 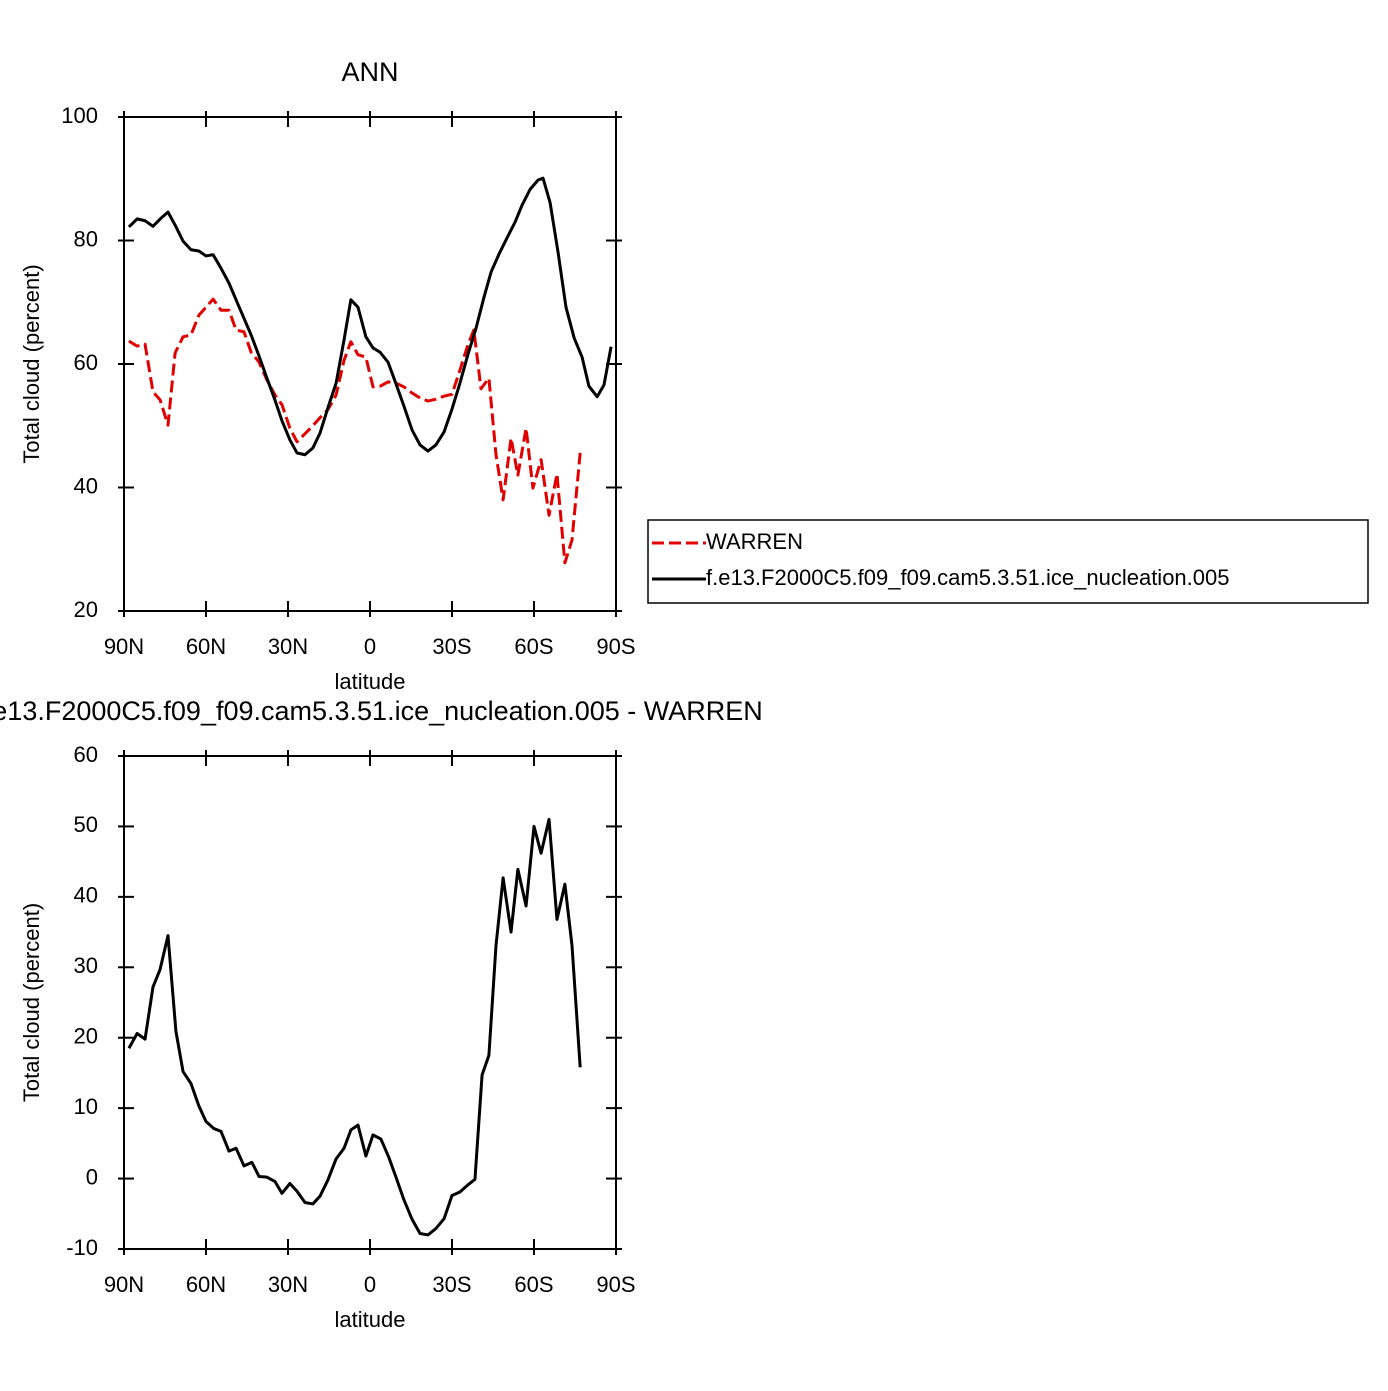 What do you see at coordinates (754, 541) in the screenshot?
I see `legend-label: WARREN` at bounding box center [754, 541].